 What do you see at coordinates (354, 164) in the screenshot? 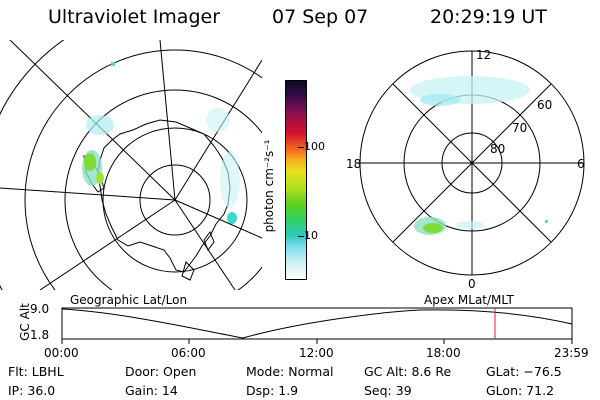
I see `mlt-label-left: 18` at bounding box center [354, 164].